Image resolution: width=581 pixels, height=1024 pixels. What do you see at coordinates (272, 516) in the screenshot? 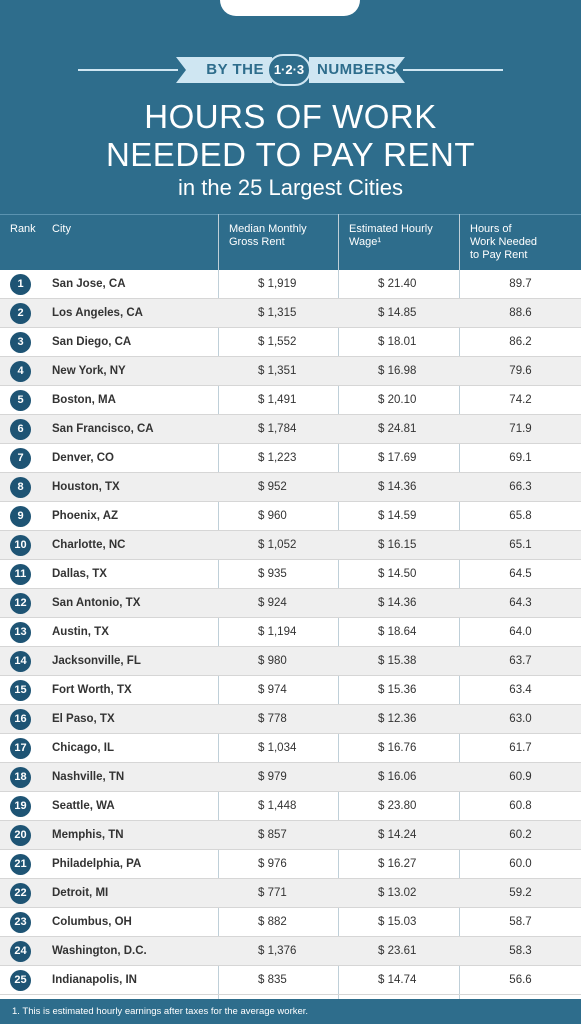
I see `median-rent: $ 960` at bounding box center [272, 516].